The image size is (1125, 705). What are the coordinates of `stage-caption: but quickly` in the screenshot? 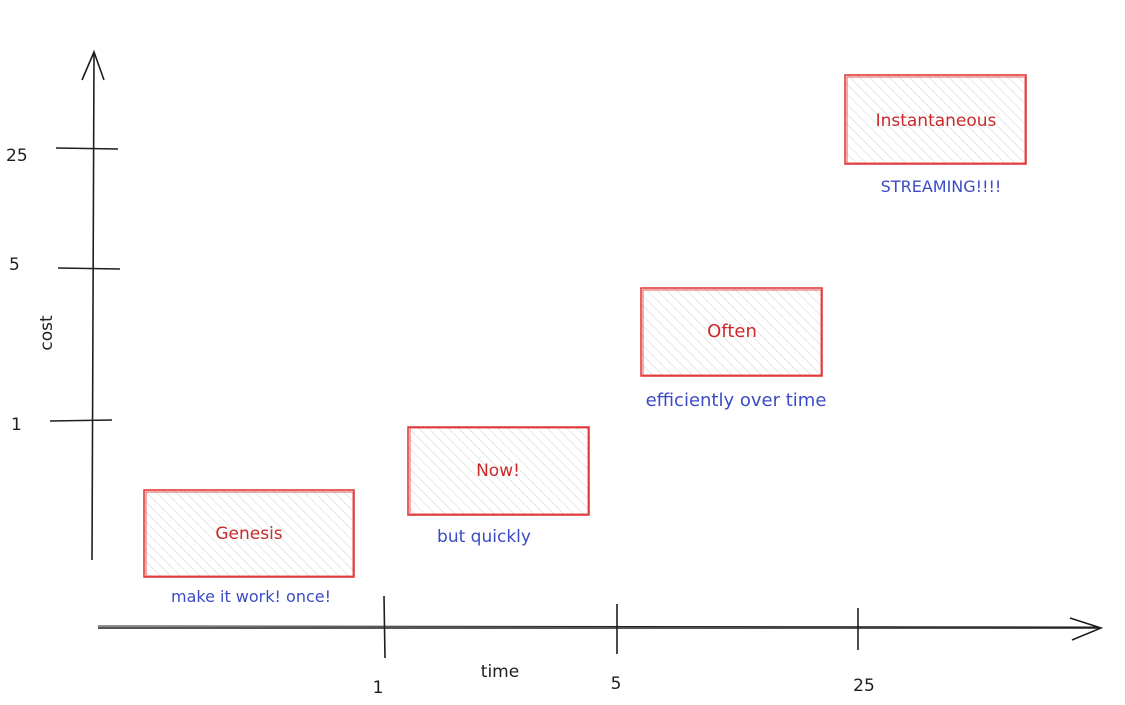 It's located at (484, 537).